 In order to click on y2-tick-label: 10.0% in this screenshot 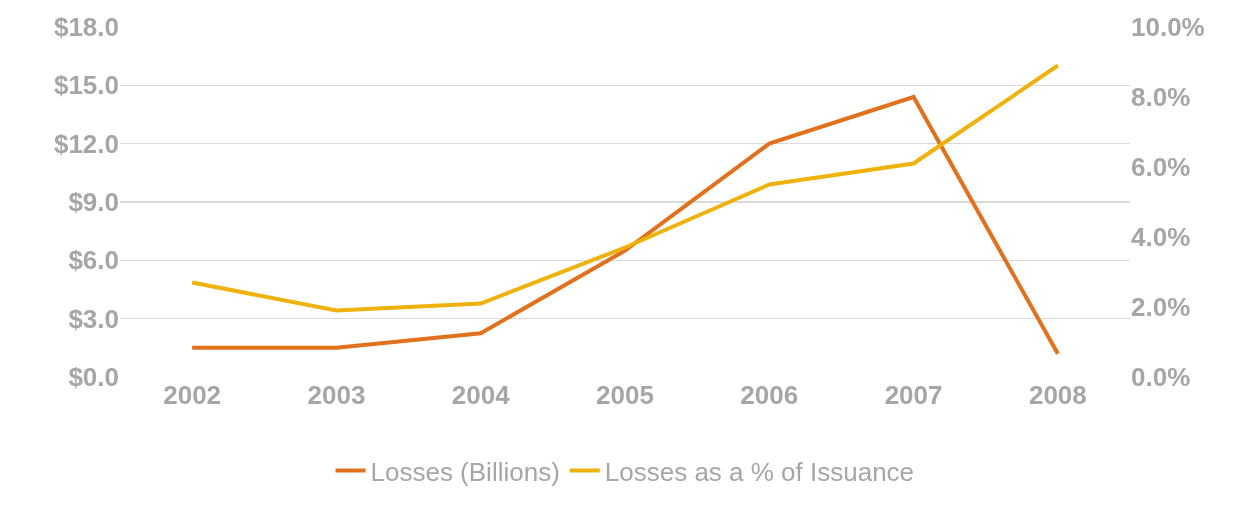, I will do `click(1168, 27)`.